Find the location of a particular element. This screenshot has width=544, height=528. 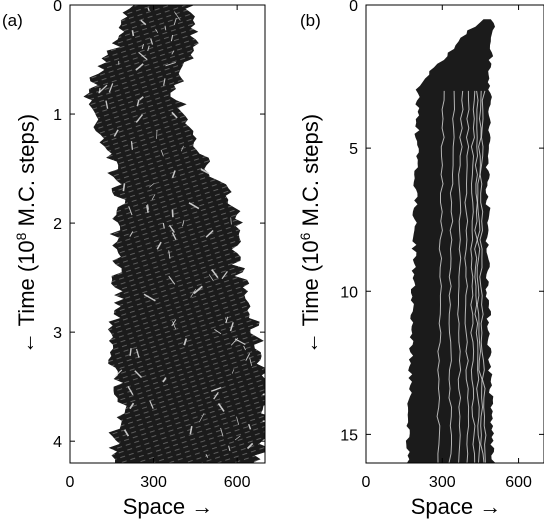

y-tick-label: 5 is located at coordinates (353, 149).